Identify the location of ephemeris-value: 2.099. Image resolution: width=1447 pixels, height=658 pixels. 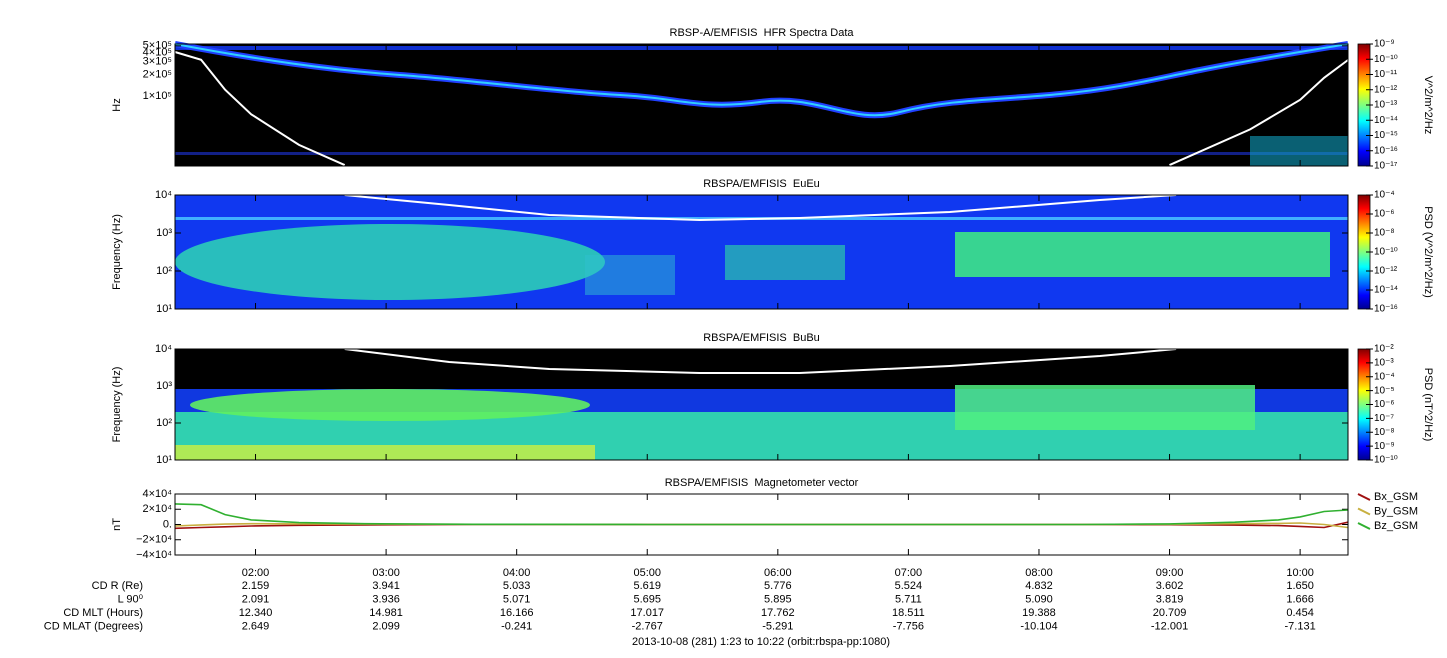
(386, 626).